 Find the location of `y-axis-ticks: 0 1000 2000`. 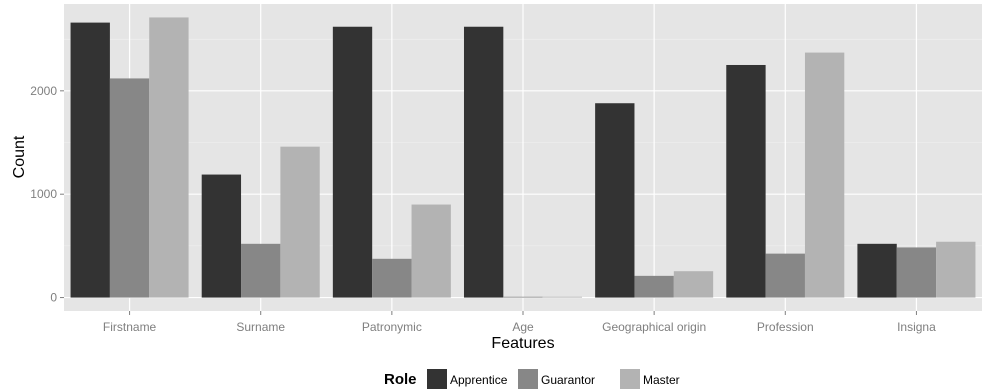

y-axis-ticks: 0 1000 2000 is located at coordinates (47, 194).